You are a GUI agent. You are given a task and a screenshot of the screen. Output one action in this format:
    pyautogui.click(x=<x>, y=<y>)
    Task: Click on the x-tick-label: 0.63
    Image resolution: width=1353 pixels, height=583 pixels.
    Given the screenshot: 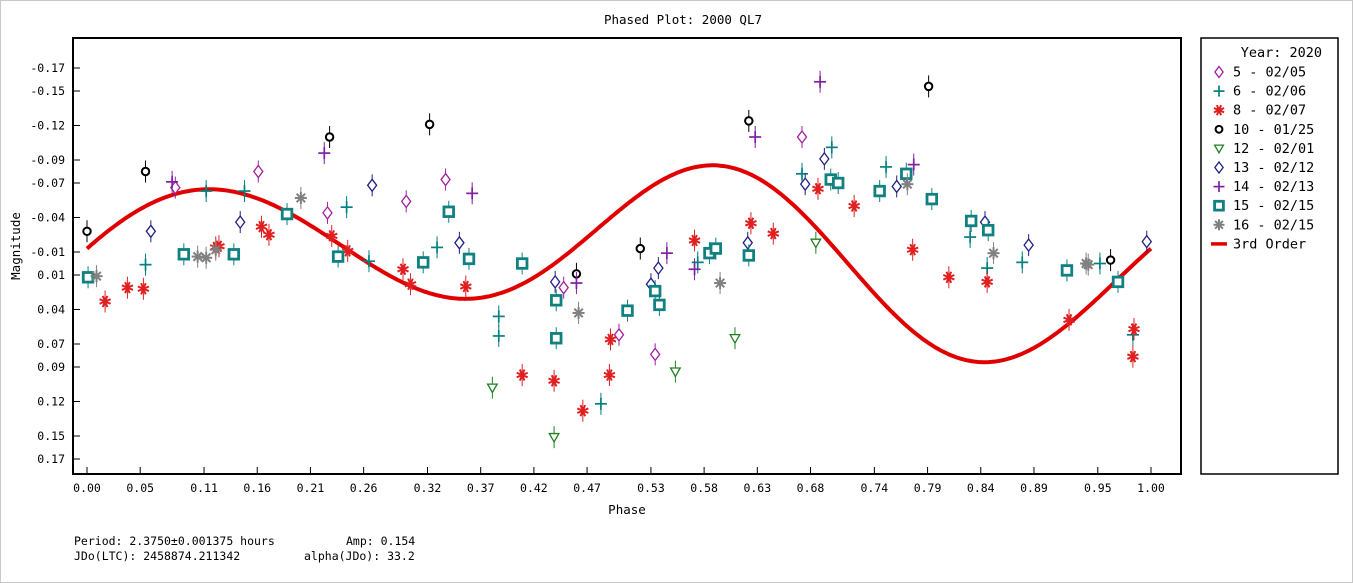 What is the action you would take?
    pyautogui.click(x=757, y=488)
    